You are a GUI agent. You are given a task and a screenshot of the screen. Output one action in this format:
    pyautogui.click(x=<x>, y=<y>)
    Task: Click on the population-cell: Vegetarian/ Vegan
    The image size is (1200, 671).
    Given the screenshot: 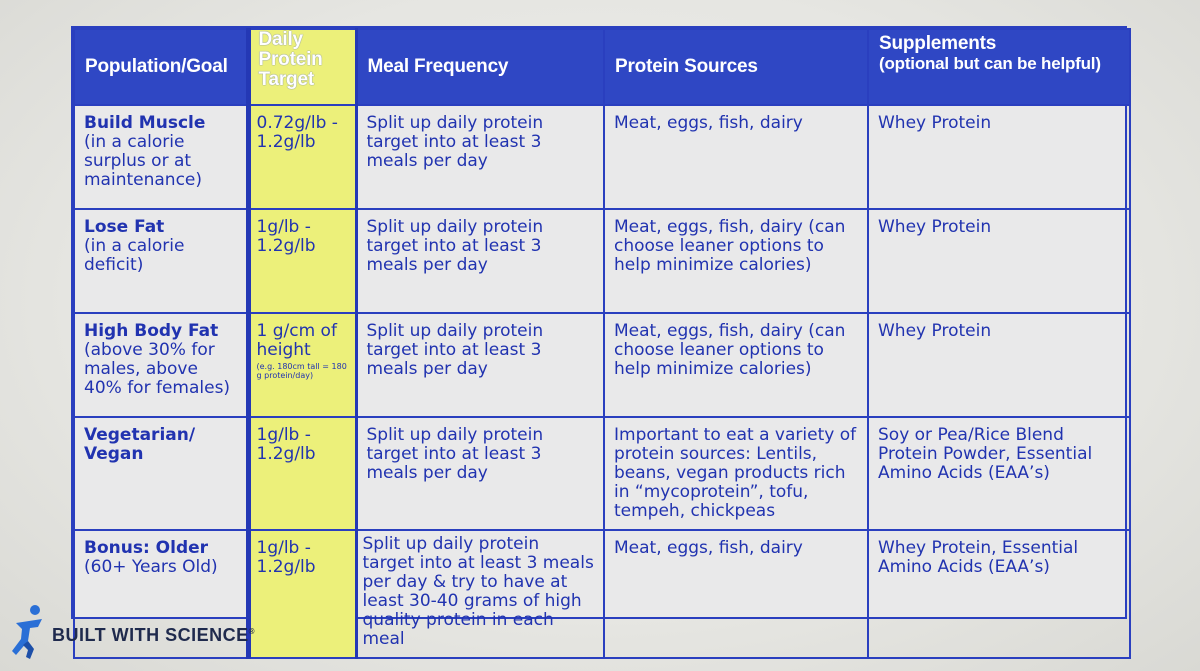 What is the action you would take?
    pyautogui.click(x=161, y=473)
    